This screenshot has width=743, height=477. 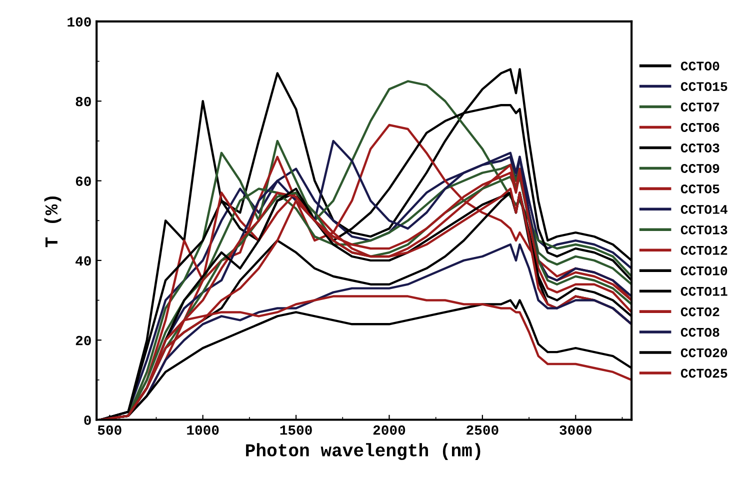 What do you see at coordinates (87, 420) in the screenshot?
I see `y-tick-label: 0` at bounding box center [87, 420].